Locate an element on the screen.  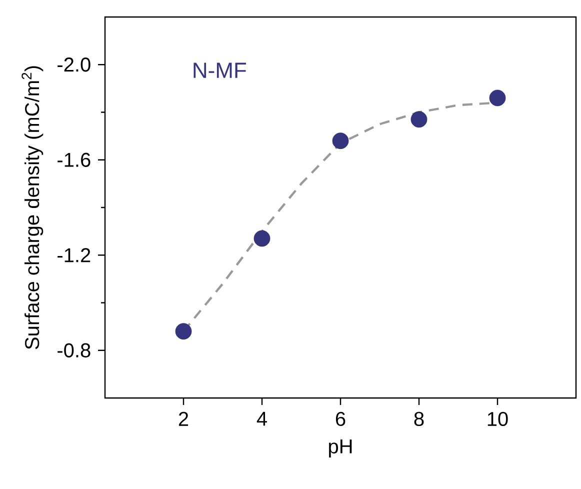
x-tick-label: 2 is located at coordinates (183, 419).